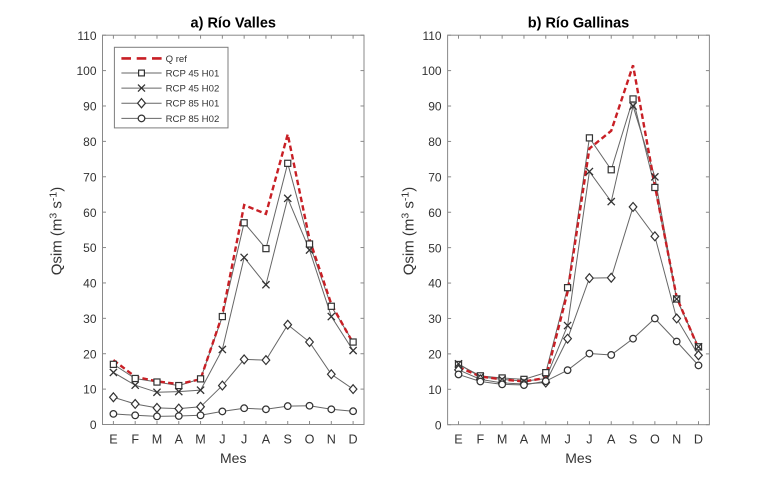 This screenshot has height=483, width=784. What do you see at coordinates (193, 73) in the screenshot?
I see `svg-text: RCP 45 H01` at bounding box center [193, 73].